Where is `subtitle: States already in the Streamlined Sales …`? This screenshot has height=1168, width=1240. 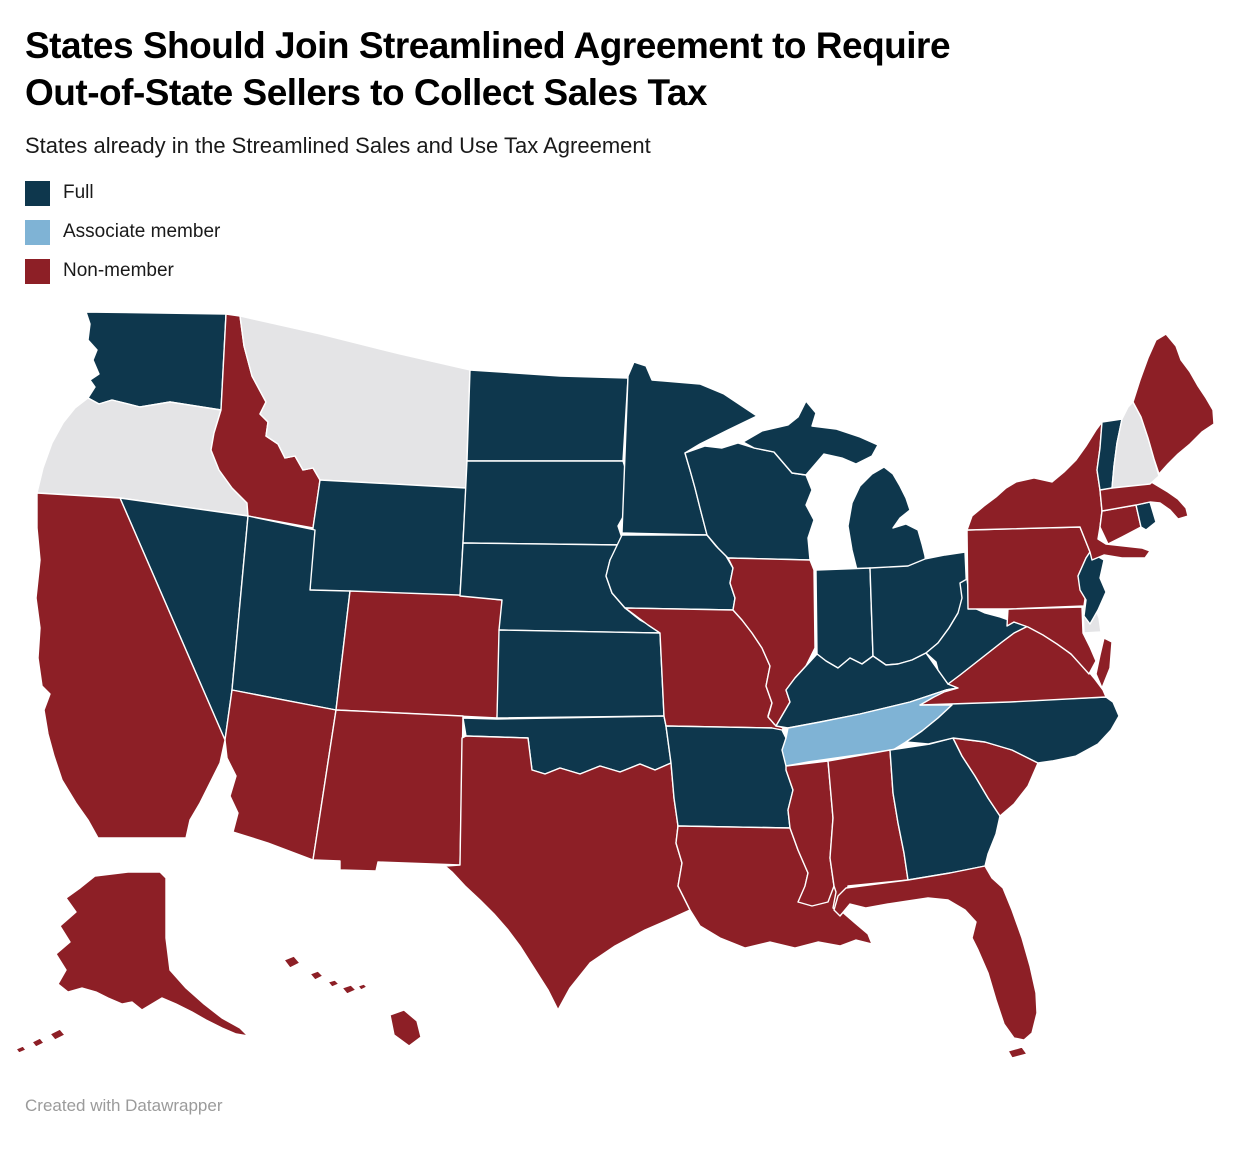 subtitle: States already in the Streamlined Sales … is located at coordinates (338, 145).